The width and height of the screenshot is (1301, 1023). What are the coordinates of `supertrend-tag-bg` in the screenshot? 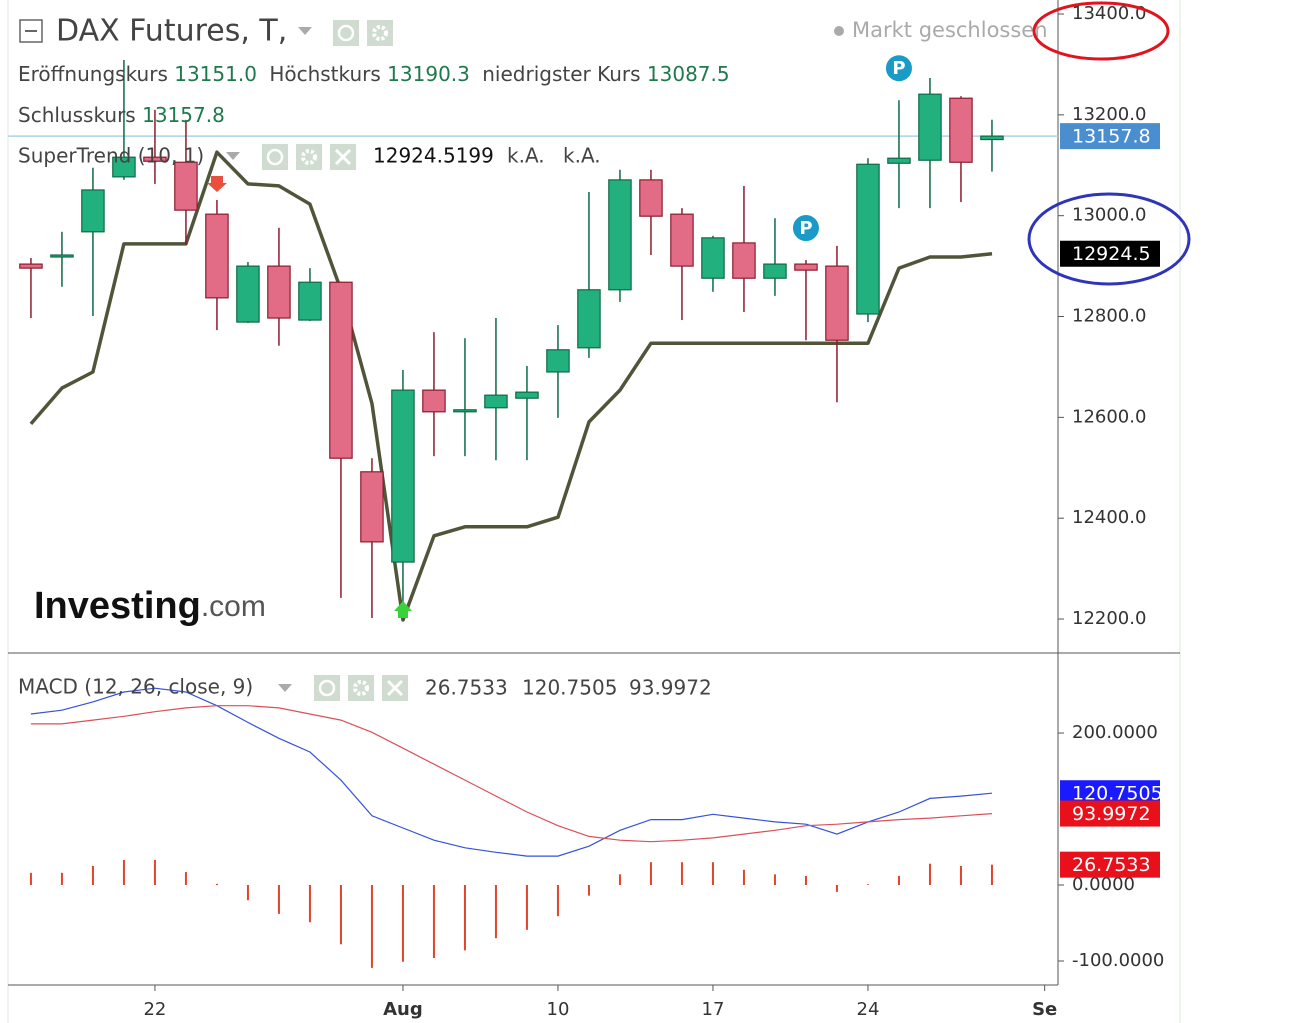 It's located at (1110, 253).